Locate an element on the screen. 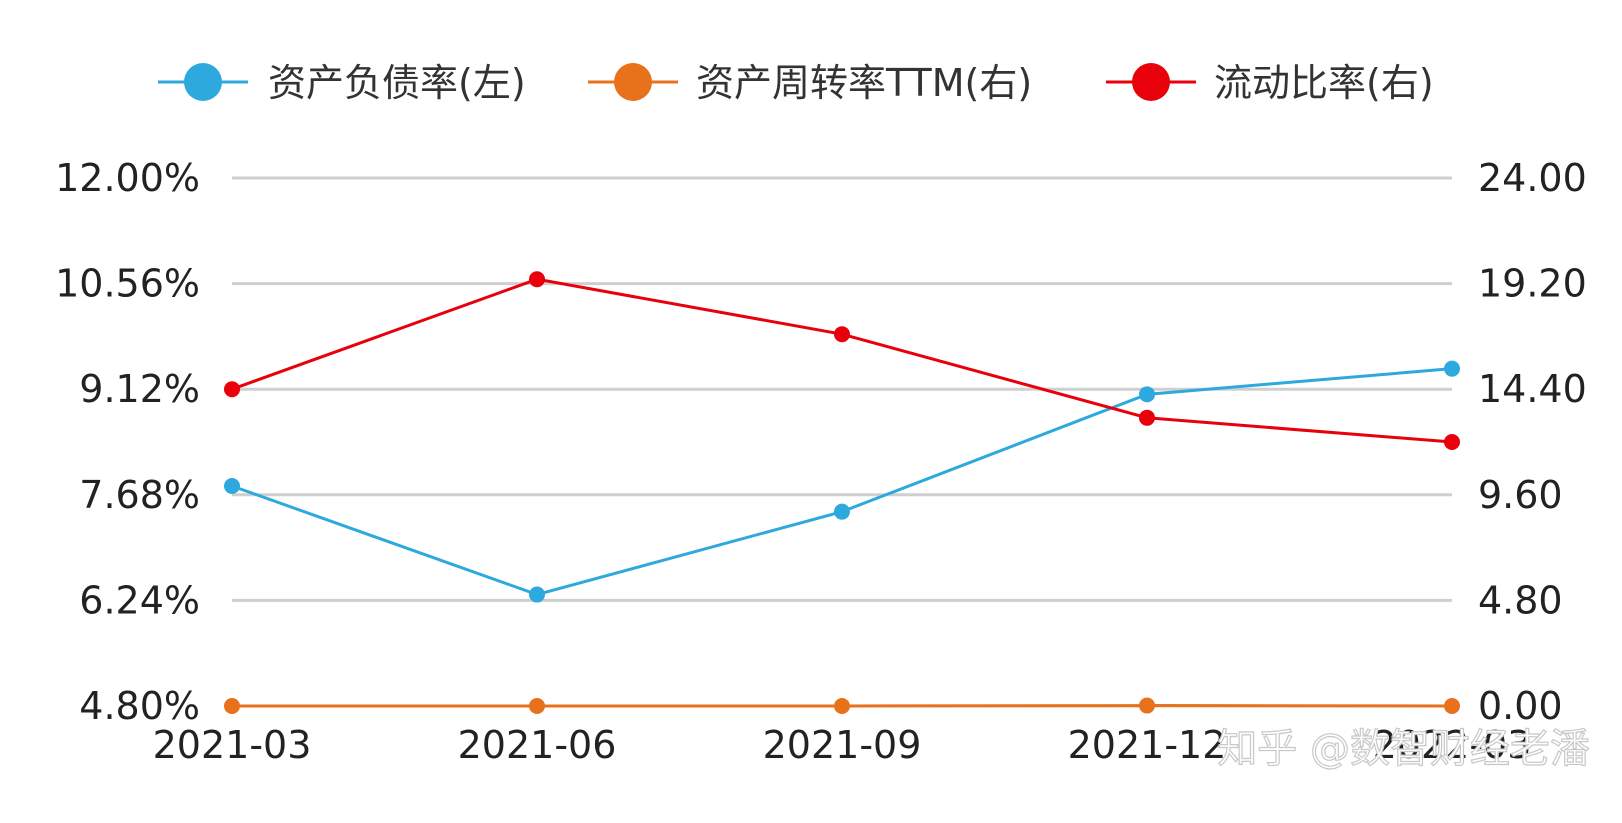 The width and height of the screenshot is (1622, 823). x-axis-tick-label: 2021-12 is located at coordinates (1147, 745).